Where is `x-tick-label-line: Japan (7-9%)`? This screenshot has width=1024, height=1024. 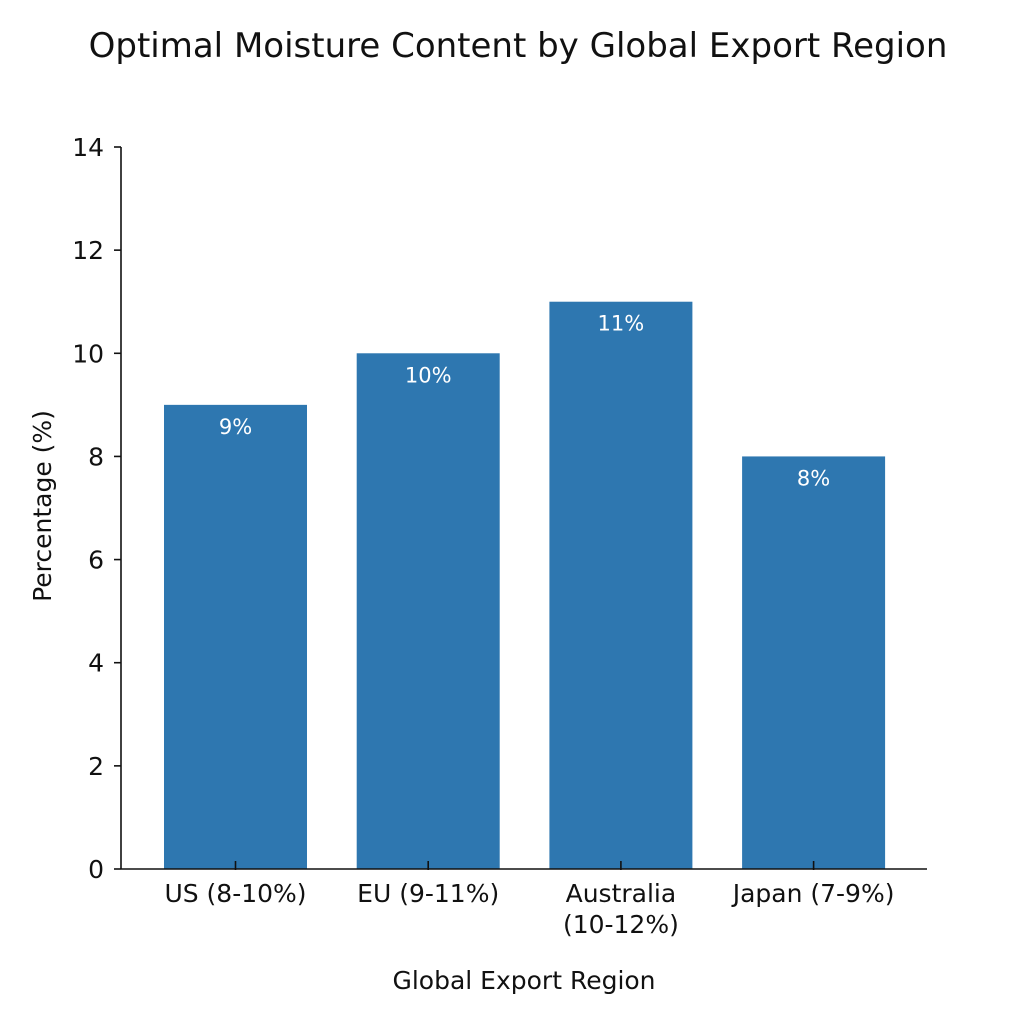
x-tick-label-line: Japan (7-9%) is located at coordinates (813, 893).